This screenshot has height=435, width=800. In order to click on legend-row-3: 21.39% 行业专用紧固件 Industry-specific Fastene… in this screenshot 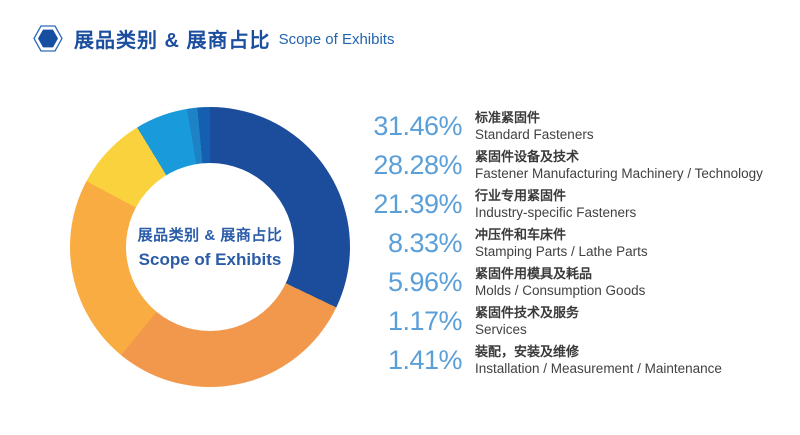, I will do `click(579, 204)`.